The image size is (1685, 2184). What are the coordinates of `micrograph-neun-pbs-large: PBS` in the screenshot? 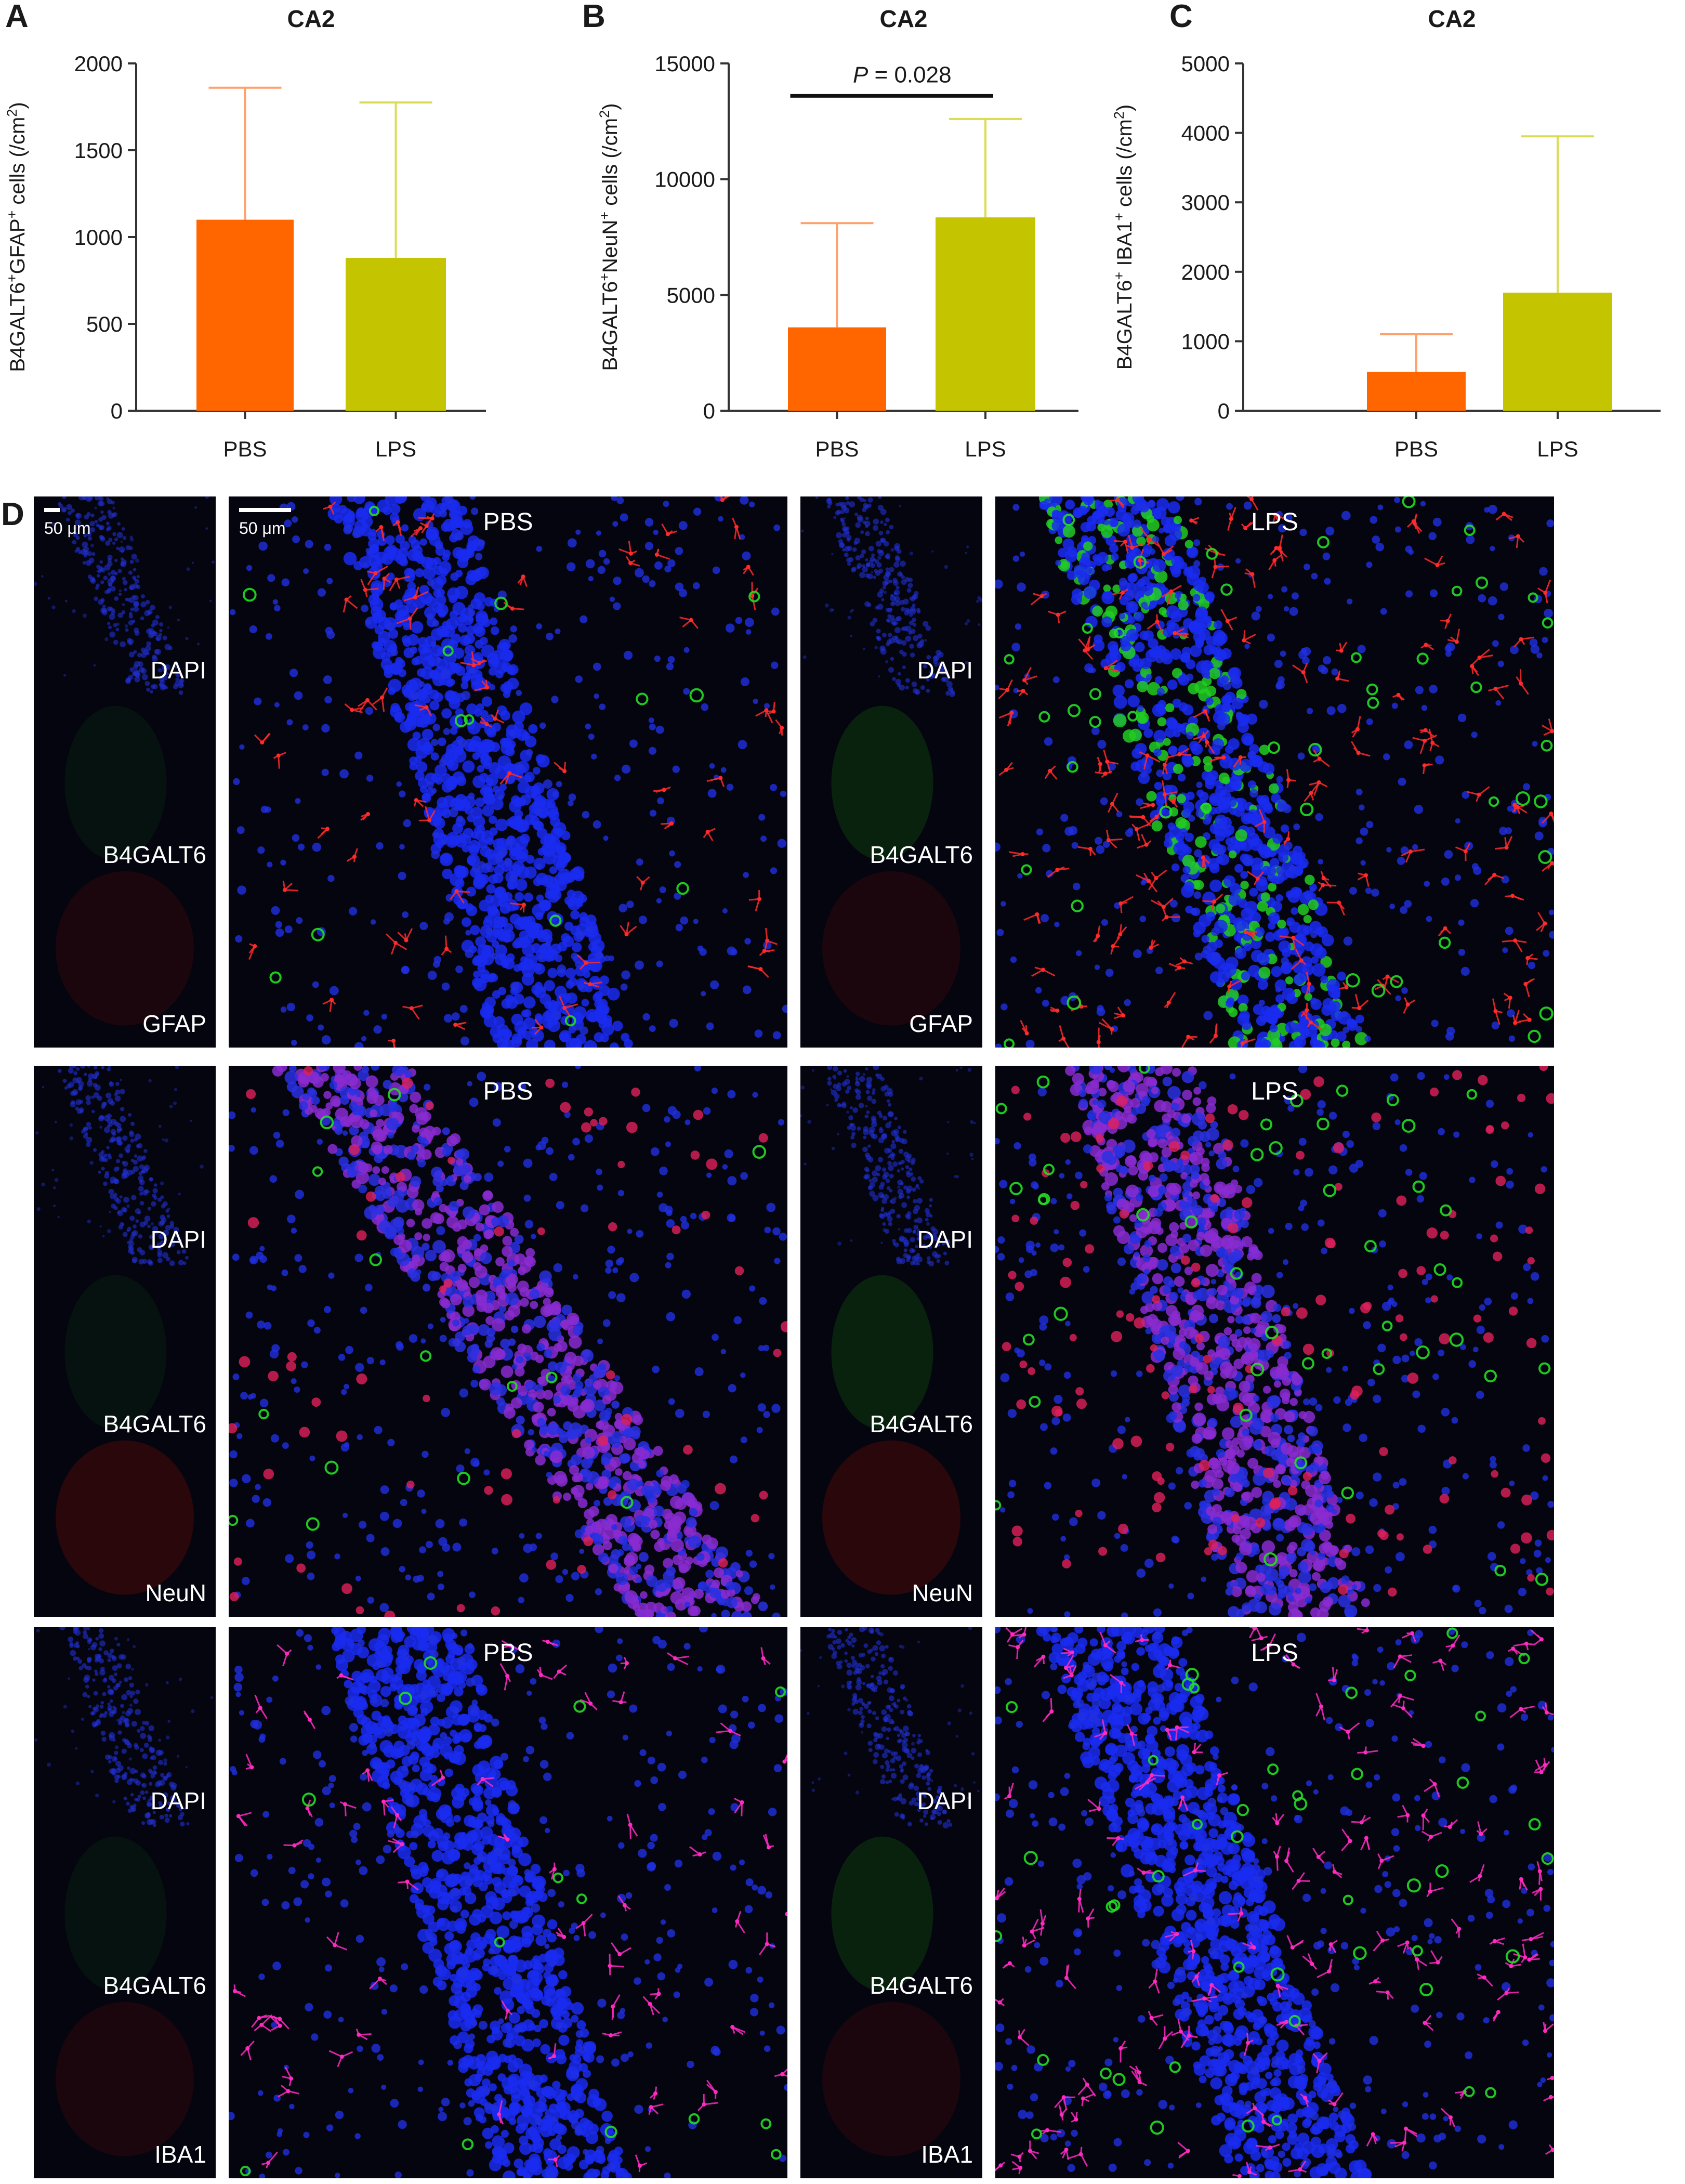 It's located at (508, 1342).